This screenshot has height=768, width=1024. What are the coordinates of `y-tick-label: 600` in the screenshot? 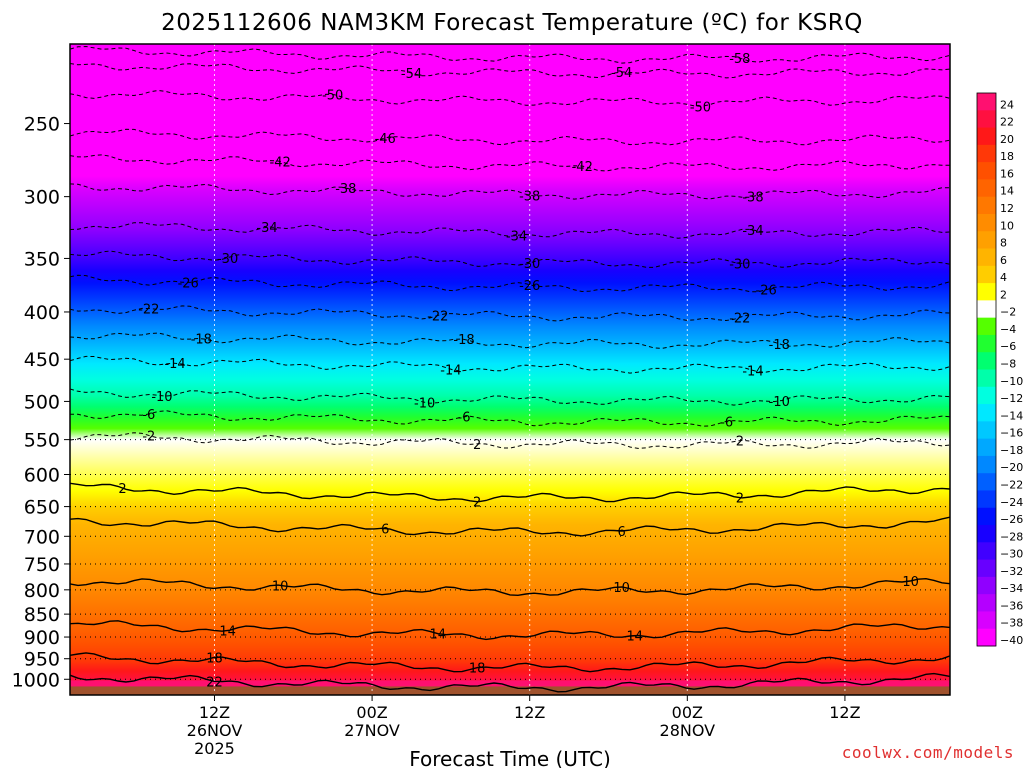 It's located at (42, 476).